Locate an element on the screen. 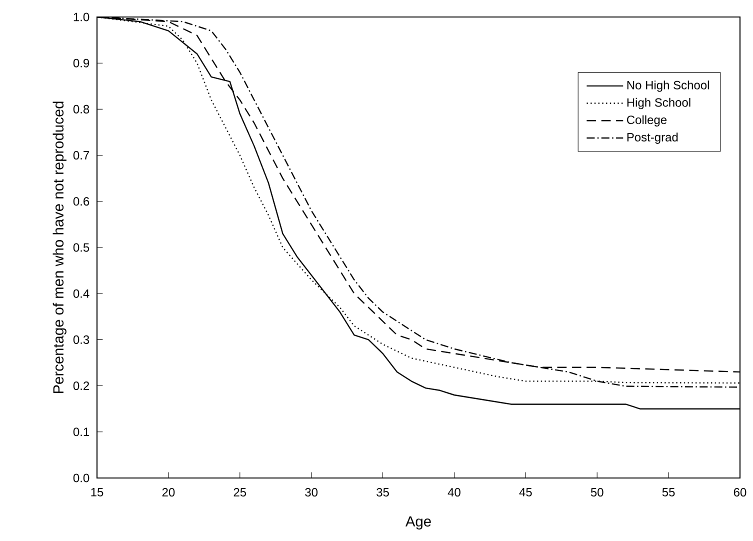 The width and height of the screenshot is (753, 541). y-tick-label: 1.0 is located at coordinates (82, 17).